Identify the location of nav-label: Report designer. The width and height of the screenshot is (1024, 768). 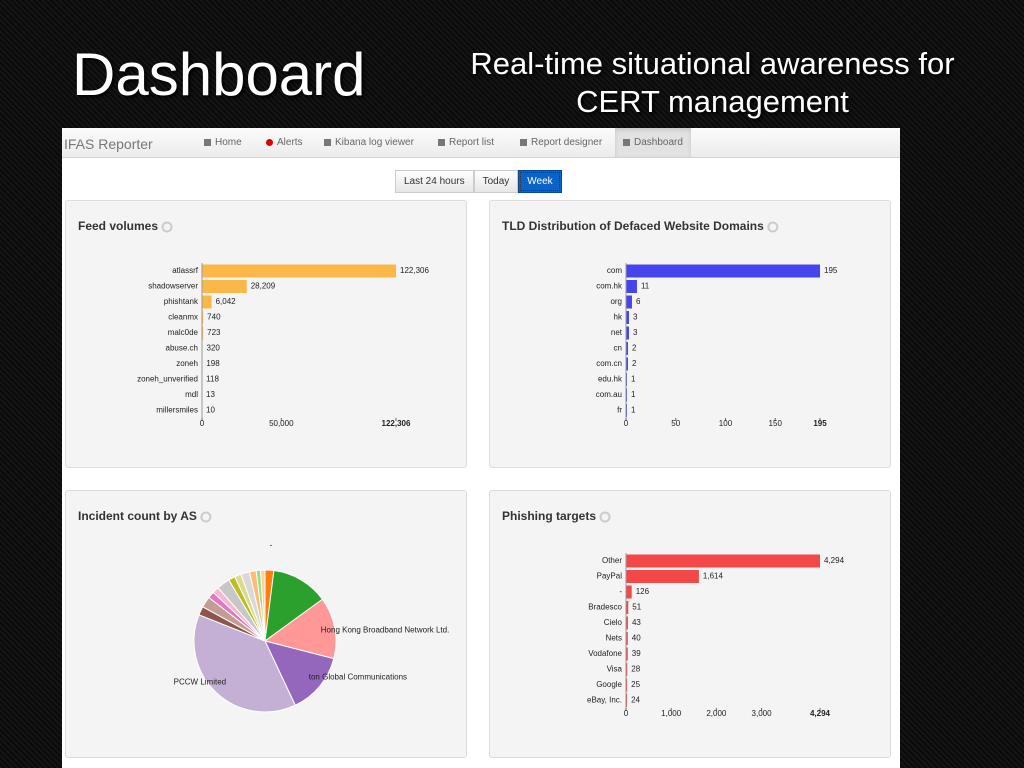
(567, 142).